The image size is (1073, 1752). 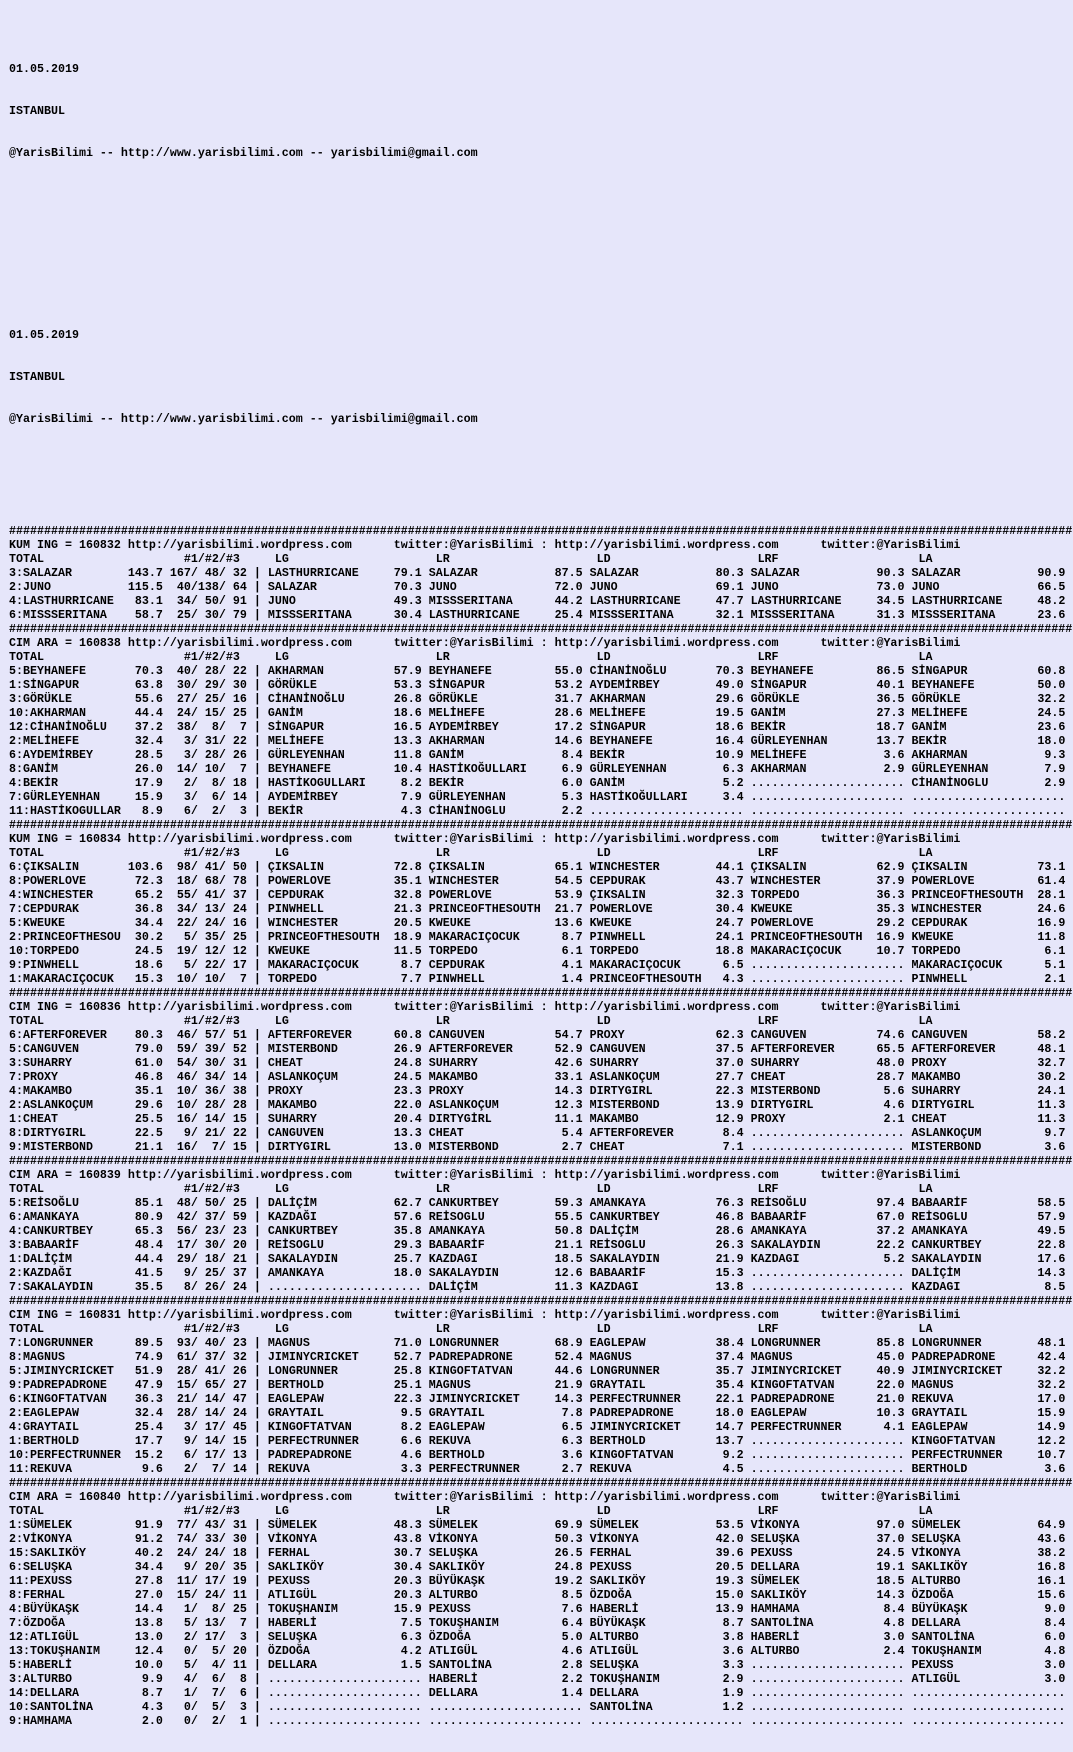 I want to click on cell-la-value: 24.6, so click(x=1044, y=909).